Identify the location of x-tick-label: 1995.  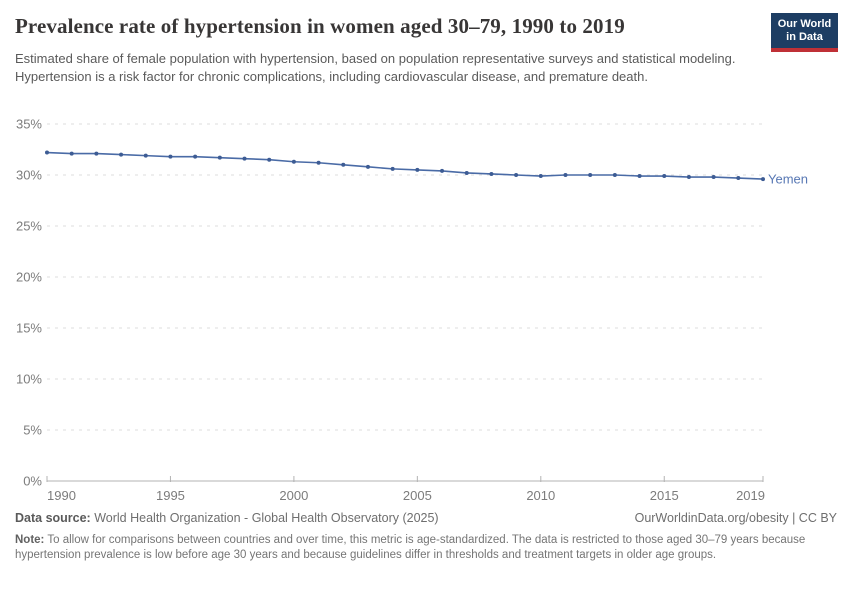
(170, 495).